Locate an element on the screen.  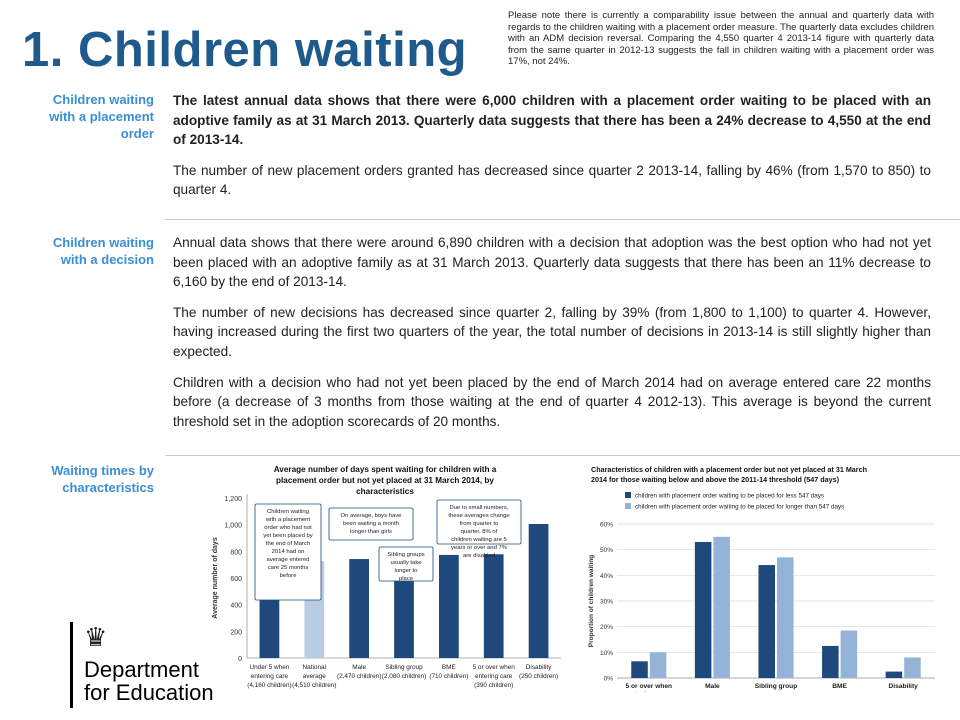
y-tick-label: 1,200 is located at coordinates (233, 499).